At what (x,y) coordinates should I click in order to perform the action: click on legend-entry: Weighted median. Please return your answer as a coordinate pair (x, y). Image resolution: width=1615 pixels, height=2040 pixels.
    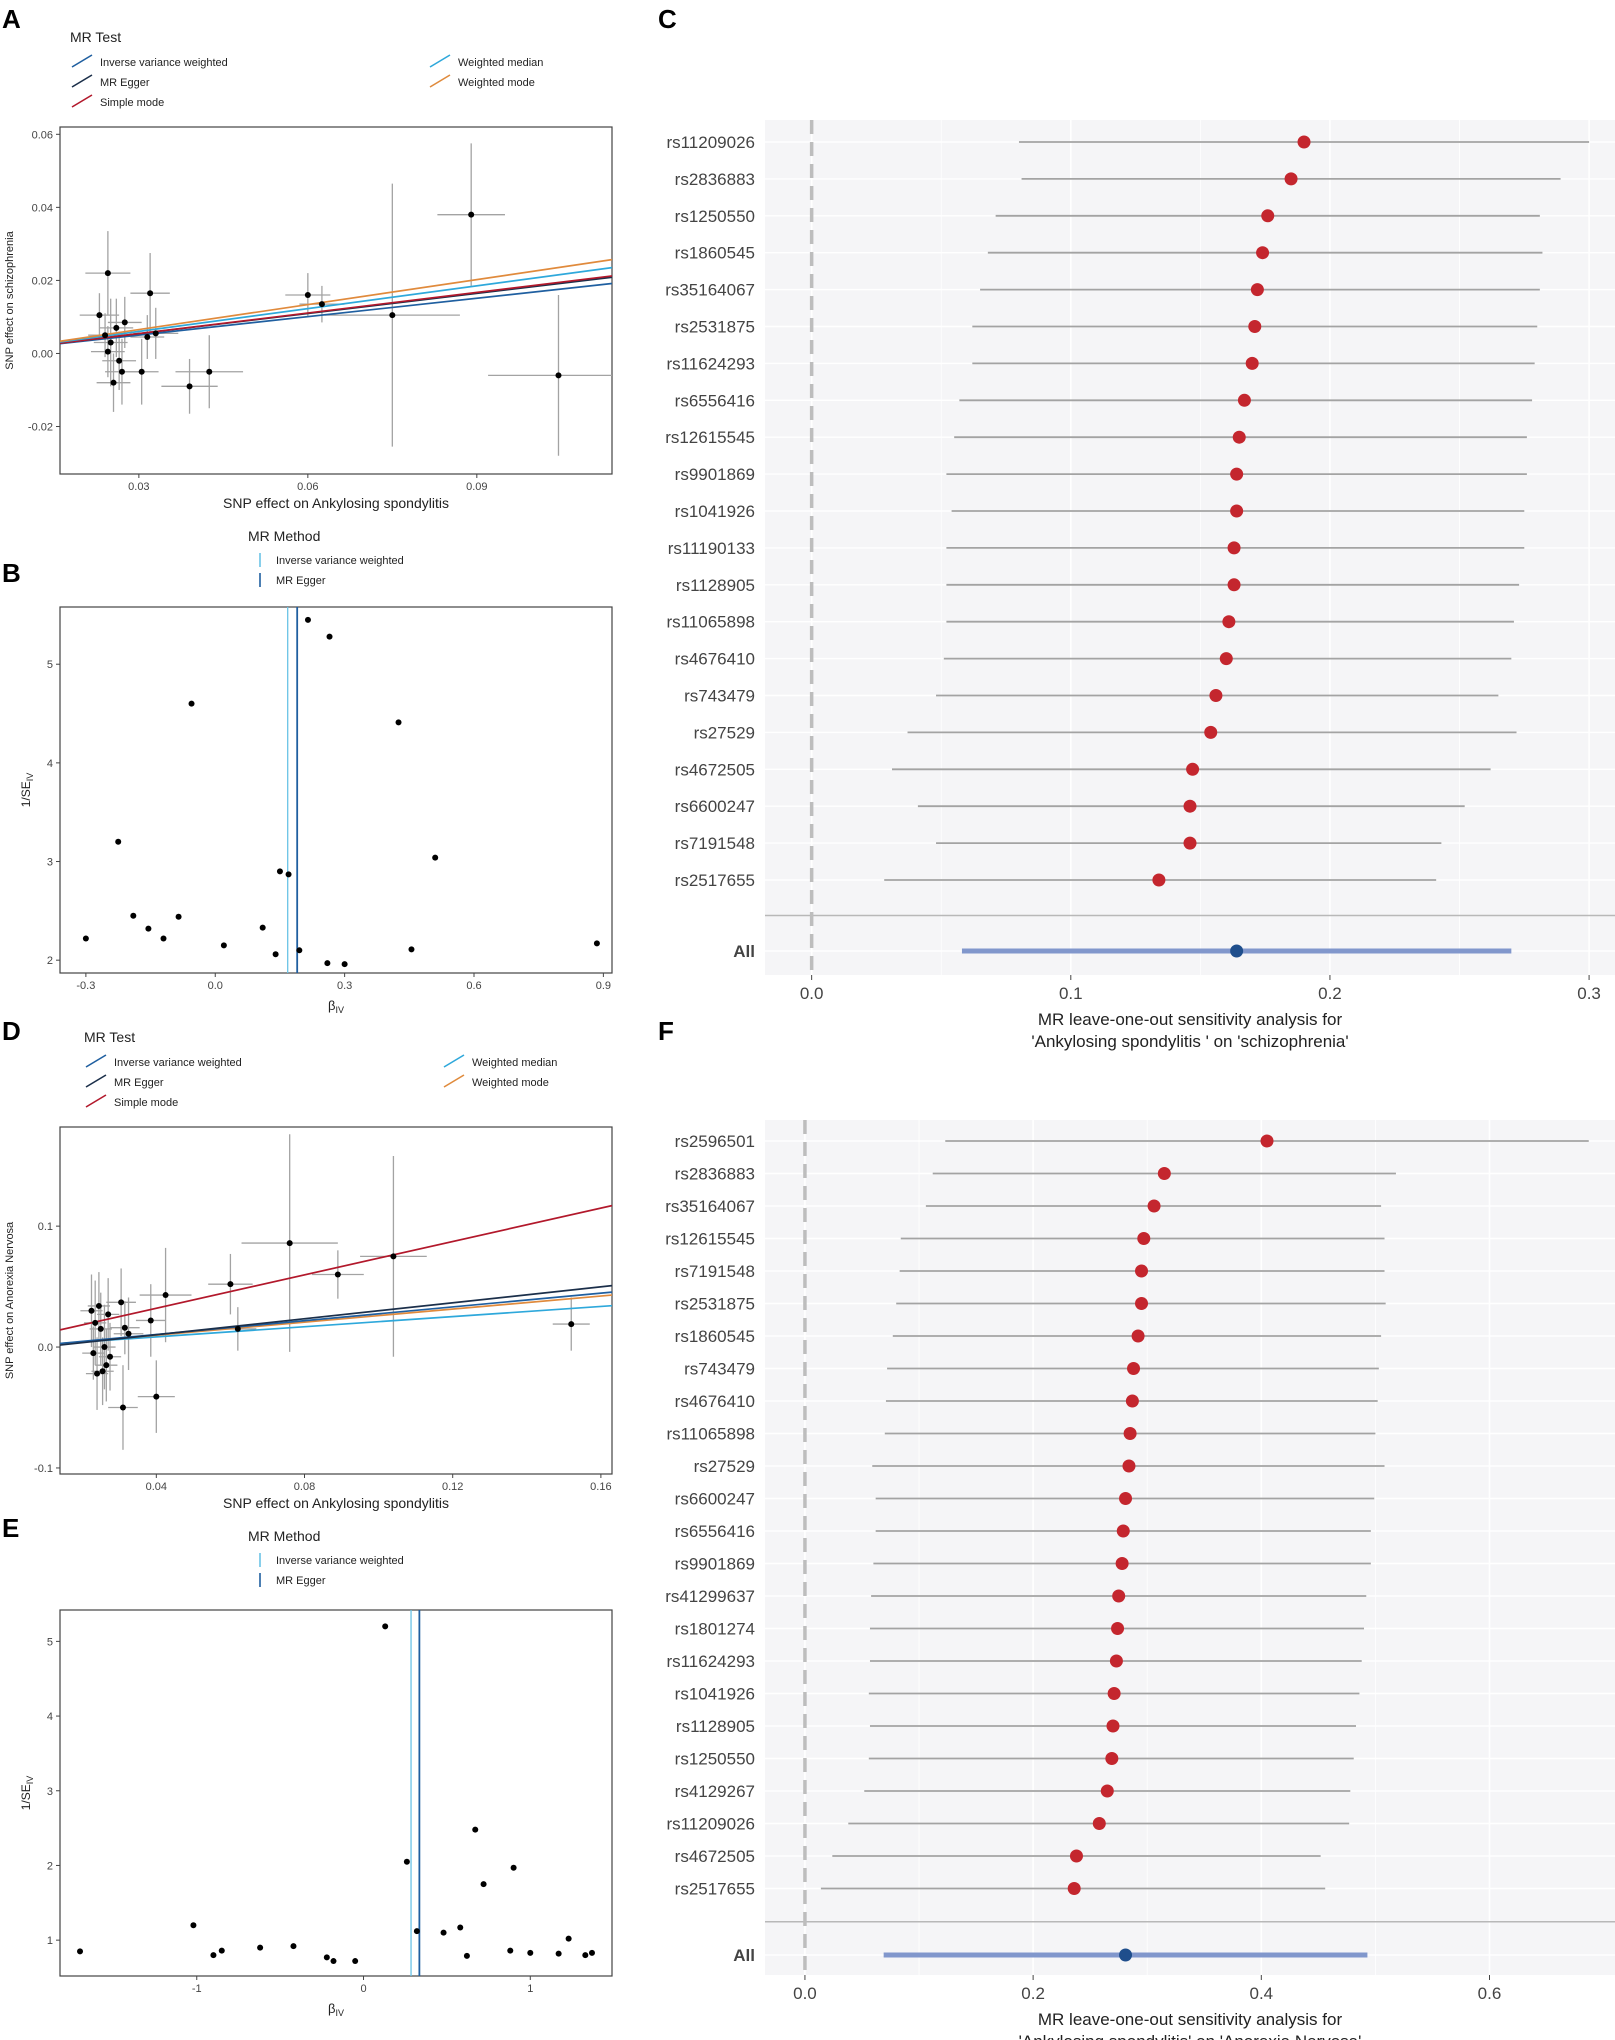
    Looking at the image, I should click on (500, 63).